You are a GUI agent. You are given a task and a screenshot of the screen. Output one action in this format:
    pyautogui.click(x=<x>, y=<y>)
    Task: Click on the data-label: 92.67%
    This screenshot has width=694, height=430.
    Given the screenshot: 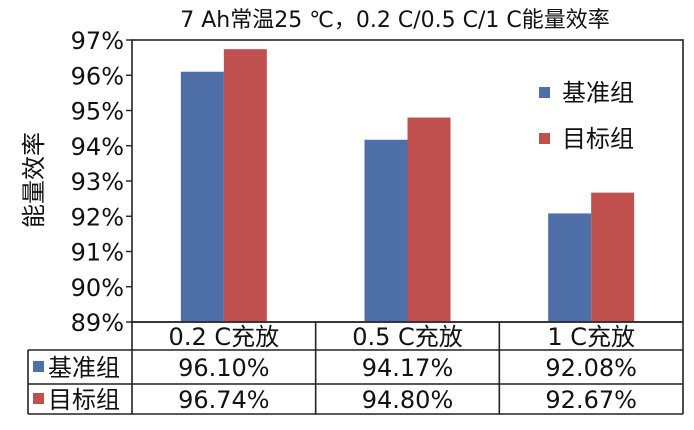 What is the action you would take?
    pyautogui.click(x=591, y=400)
    